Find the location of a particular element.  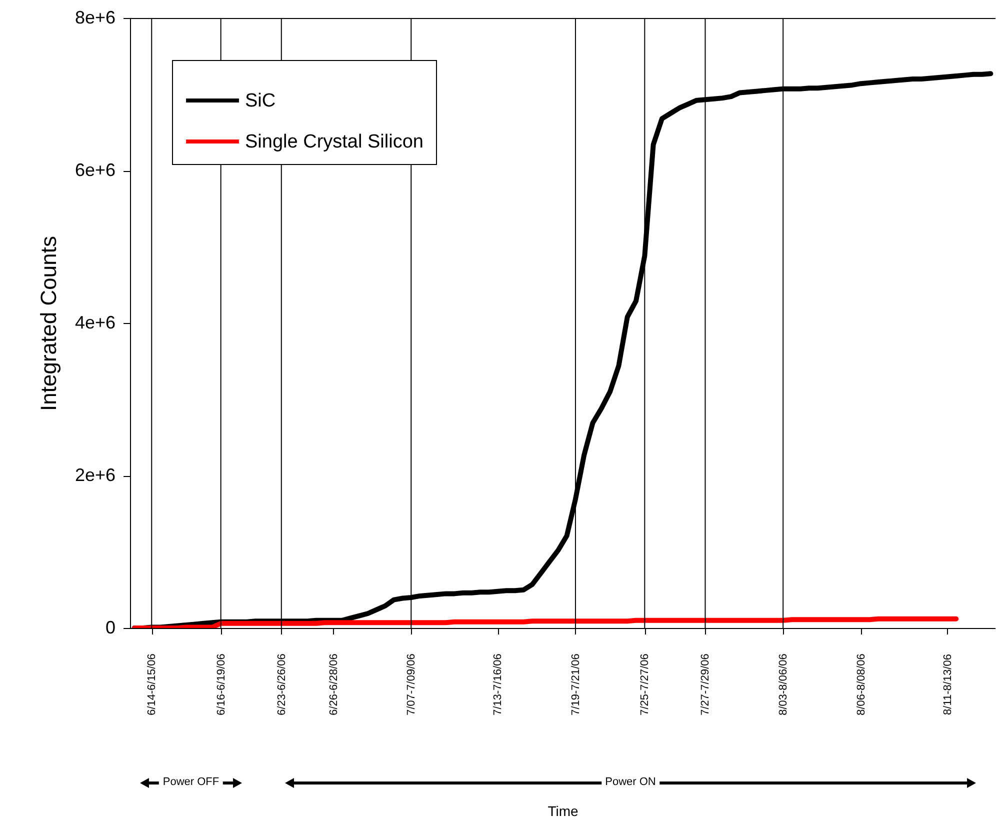

x-tick-label: 7/19-7/21/06 is located at coordinates (576, 685).